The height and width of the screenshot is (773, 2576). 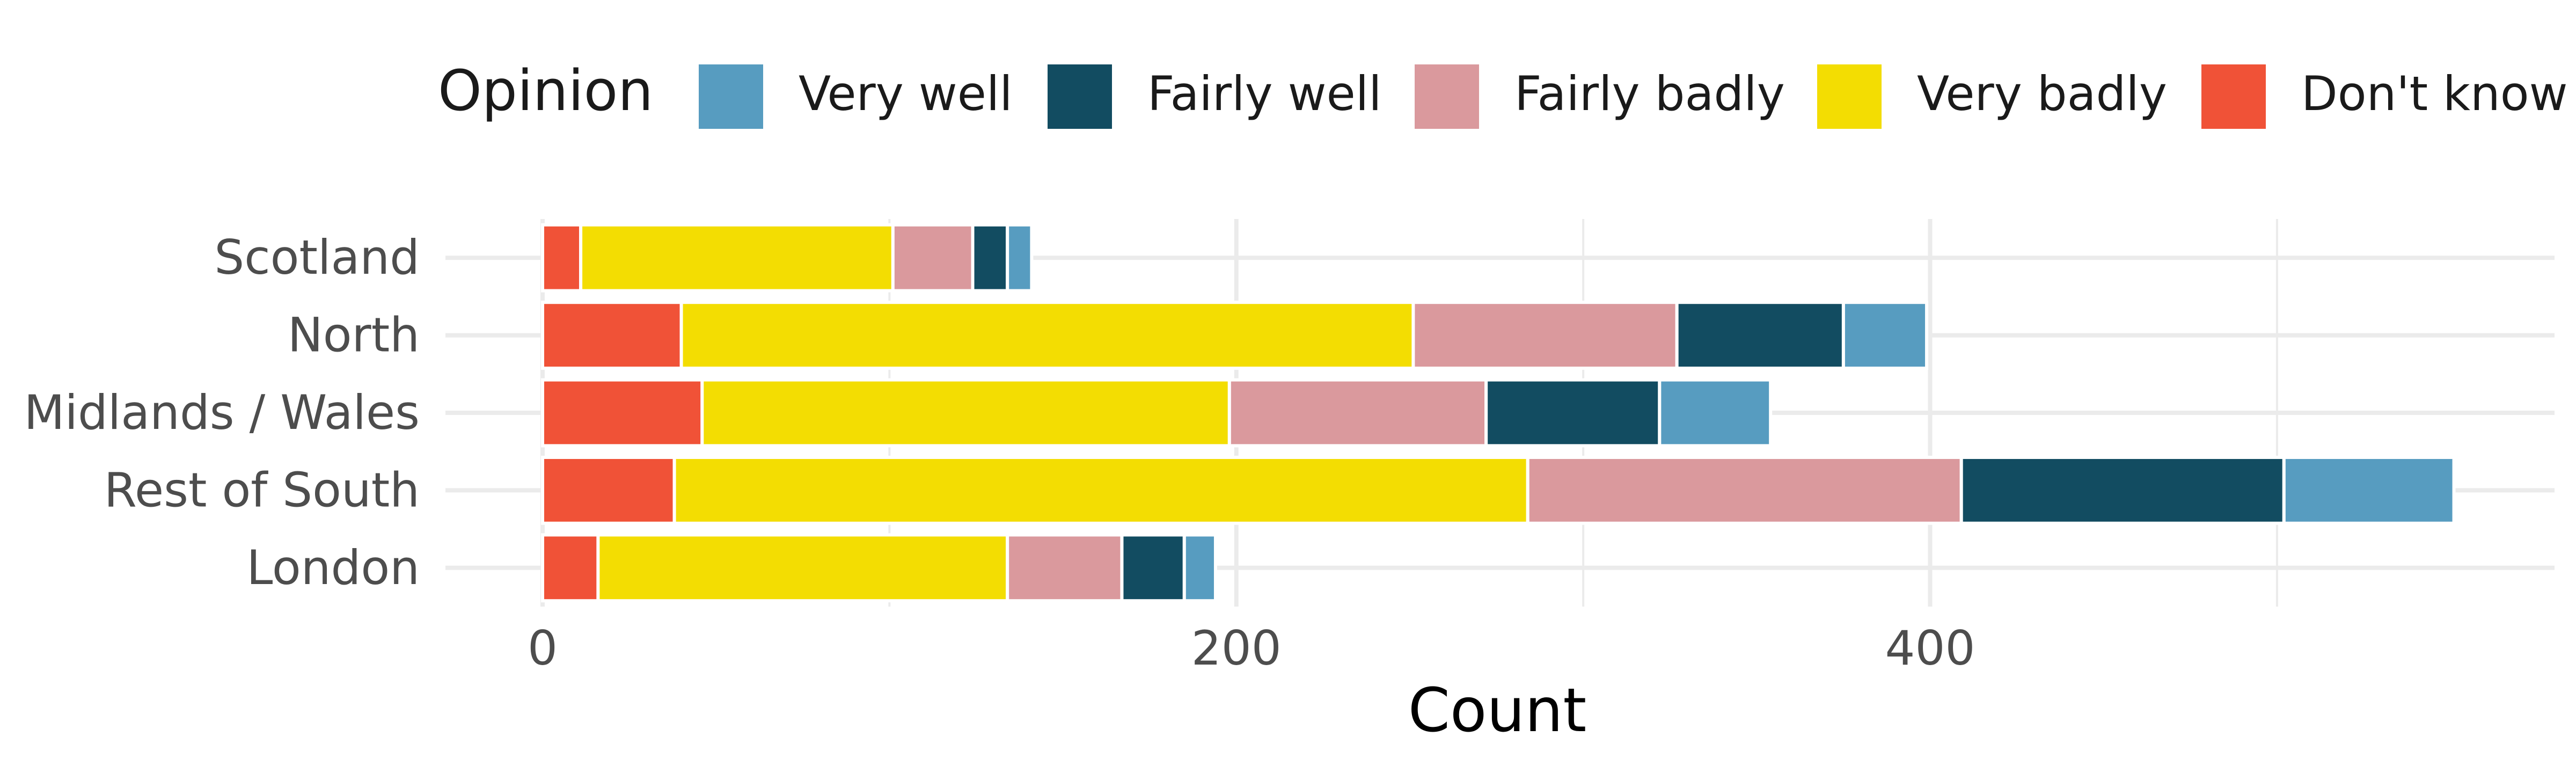 What do you see at coordinates (545, 90) in the screenshot?
I see `legend-title: Opinion` at bounding box center [545, 90].